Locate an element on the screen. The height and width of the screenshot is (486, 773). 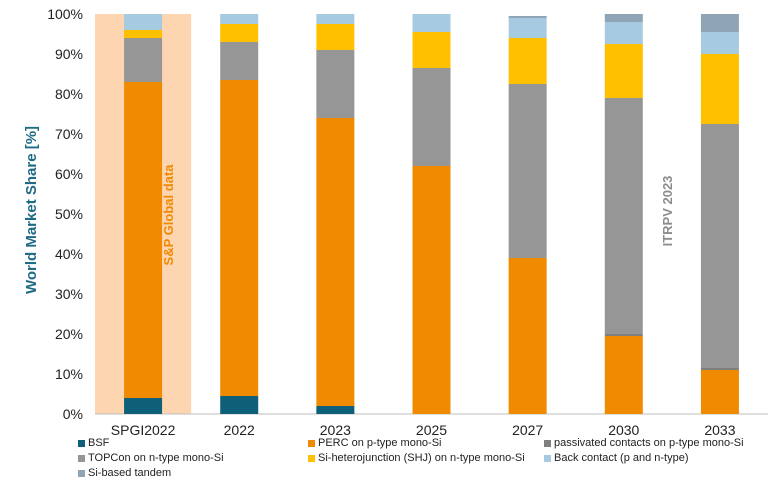
y-tick-labels: 0% 10% 20% 30% 40% 50% 60% 70% 80% 90% 100% is located at coordinates (65, 214).